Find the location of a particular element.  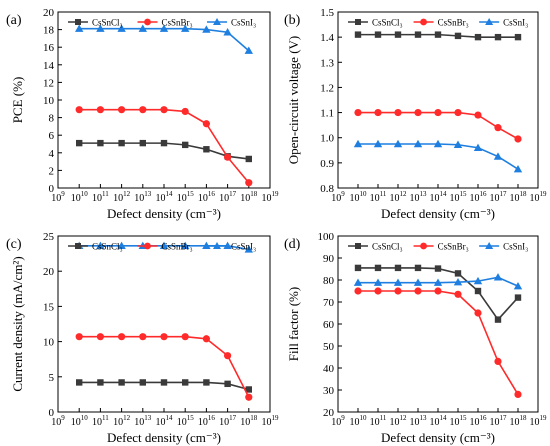

x-tick-label: 1010 is located at coordinates (80, 197).